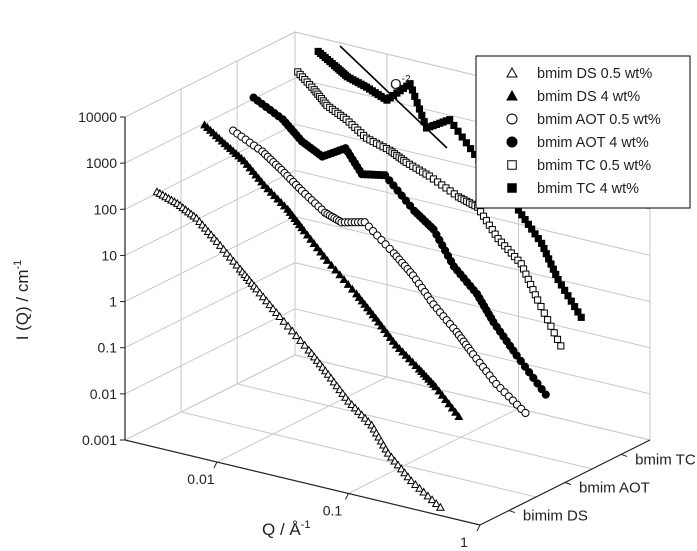 The width and height of the screenshot is (697, 551). I want to click on y-tick-label: 0.001, so click(99, 440).